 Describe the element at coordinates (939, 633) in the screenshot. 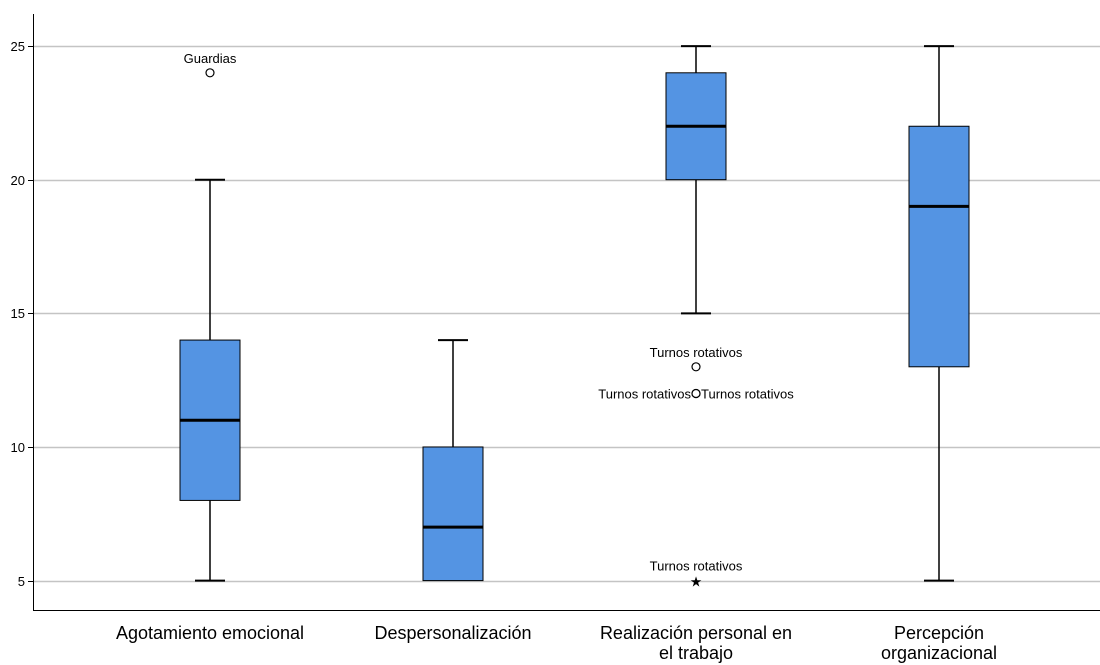

I see `category-label: Percepción` at that location.